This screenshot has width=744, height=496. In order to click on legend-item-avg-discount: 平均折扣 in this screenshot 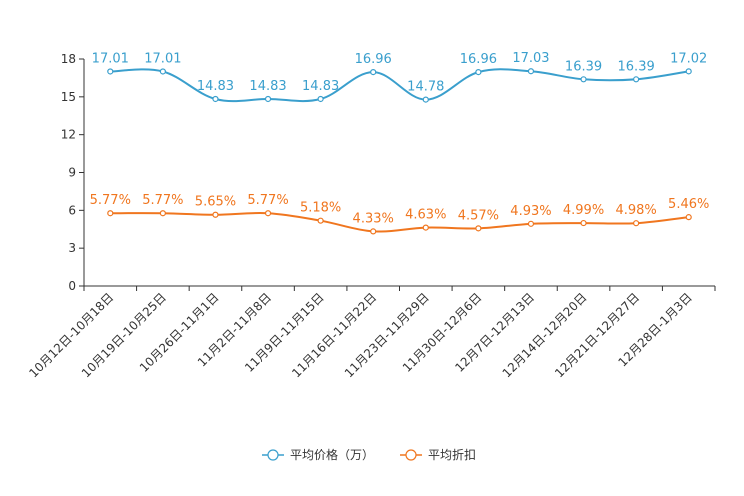, I will do `click(438, 454)`.